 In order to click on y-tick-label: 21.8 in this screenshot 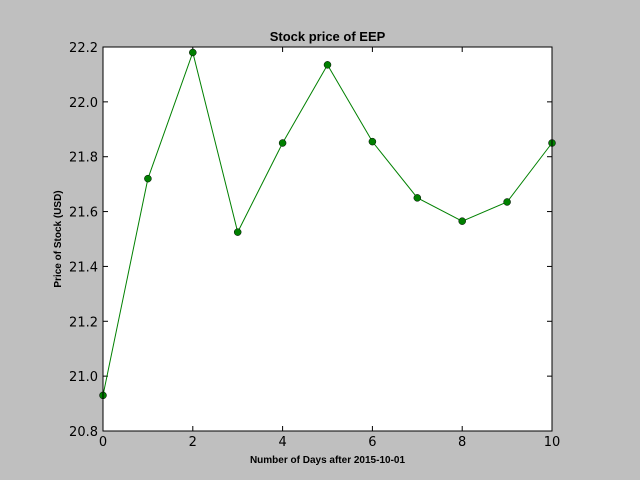, I will do `click(83, 158)`.